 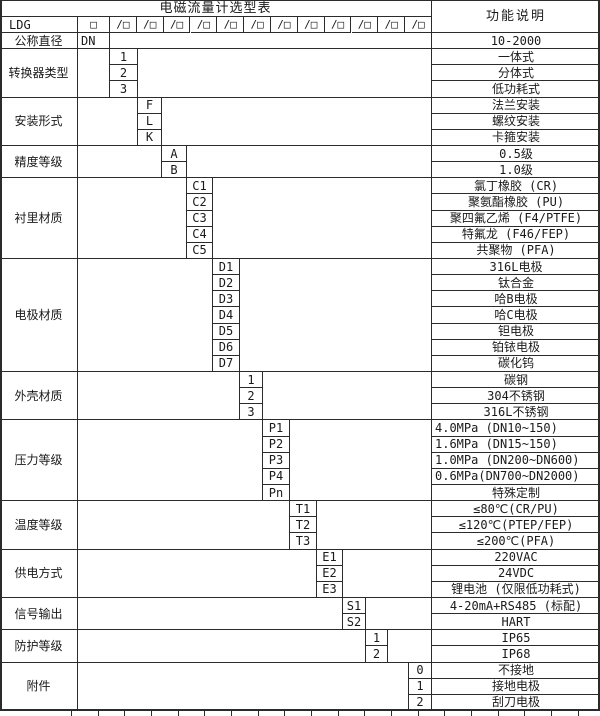 I want to click on code-cell: B, so click(x=174, y=170).